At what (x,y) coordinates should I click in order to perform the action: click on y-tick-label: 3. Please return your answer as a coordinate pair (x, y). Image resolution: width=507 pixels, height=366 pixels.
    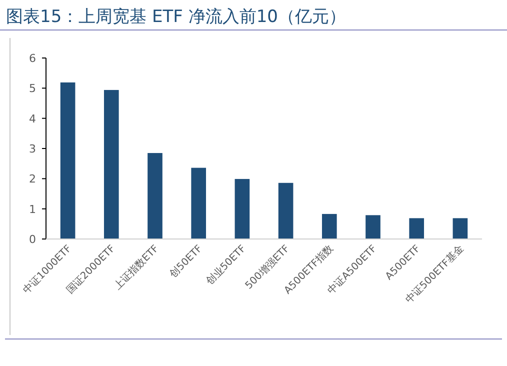
    Looking at the image, I should click on (32, 149).